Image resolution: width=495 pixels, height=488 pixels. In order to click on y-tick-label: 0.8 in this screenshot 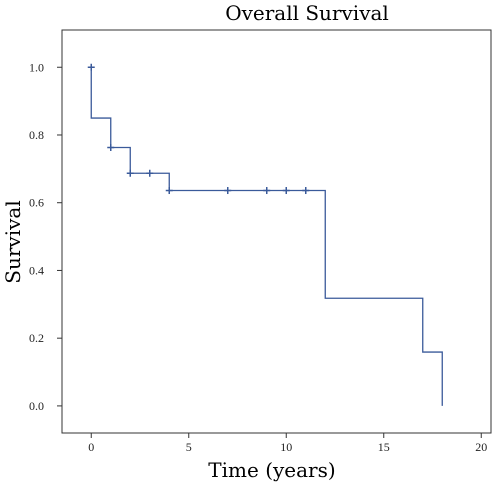, I will do `click(36, 135)`.